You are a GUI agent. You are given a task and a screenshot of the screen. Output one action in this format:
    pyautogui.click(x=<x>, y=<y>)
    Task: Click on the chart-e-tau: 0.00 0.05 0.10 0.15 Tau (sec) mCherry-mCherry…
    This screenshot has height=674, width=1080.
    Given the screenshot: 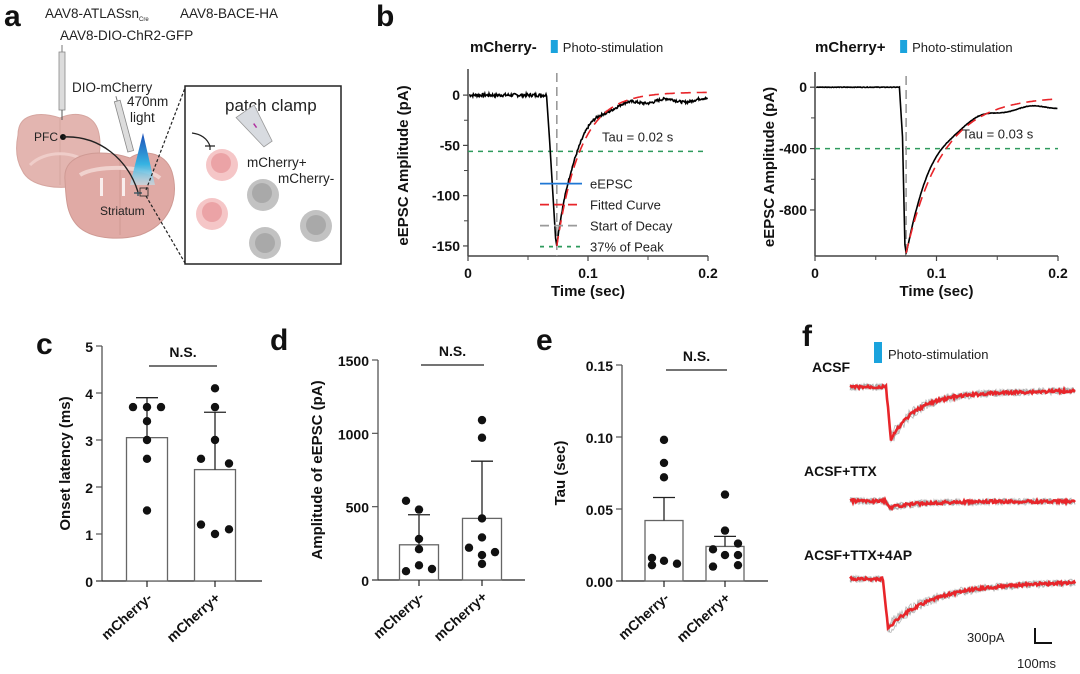 What is the action you would take?
    pyautogui.click(x=660, y=496)
    